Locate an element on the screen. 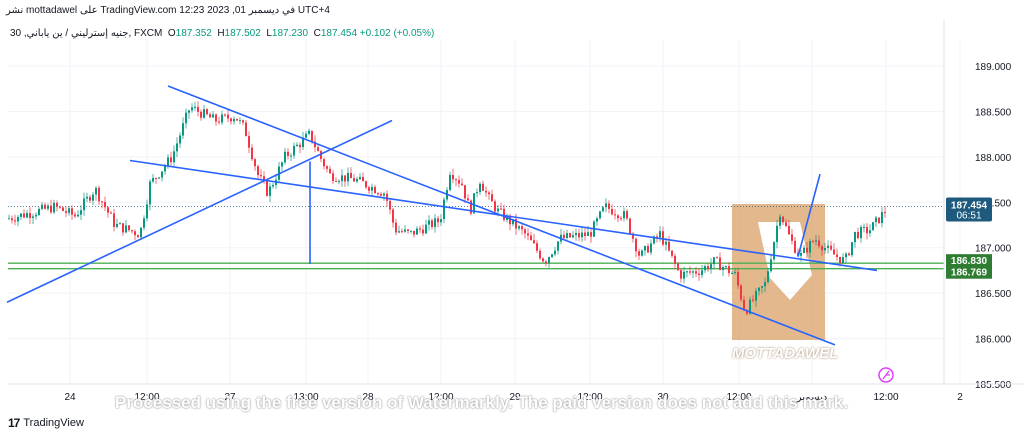  support-level-label: 186.830 is located at coordinates (969, 261).